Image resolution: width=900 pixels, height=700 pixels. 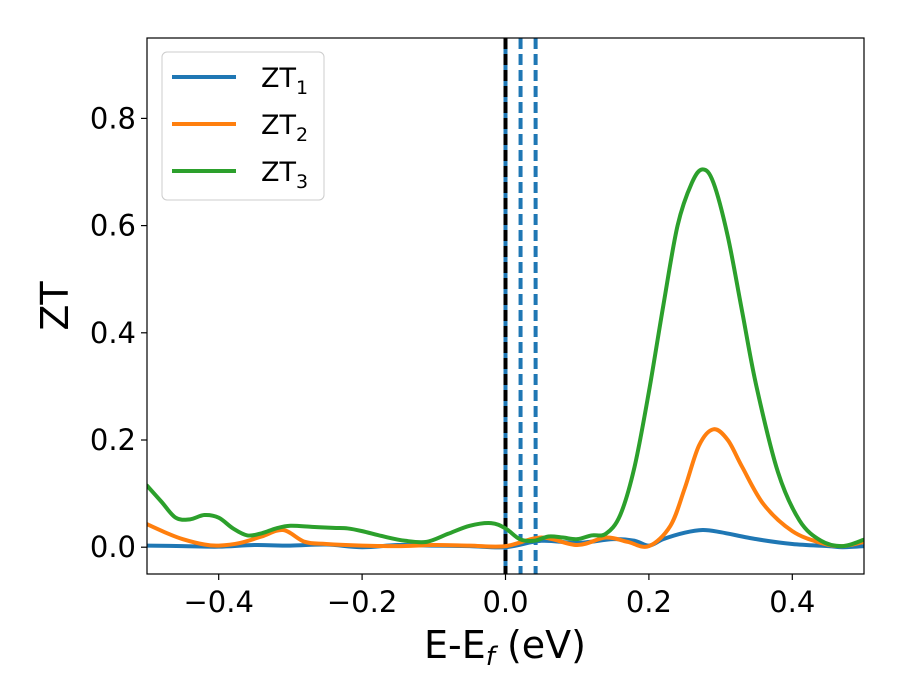 I want to click on x-axis-ticks: −0.4 −0.2 0.0 0.2 0.4, so click(x=499, y=596).